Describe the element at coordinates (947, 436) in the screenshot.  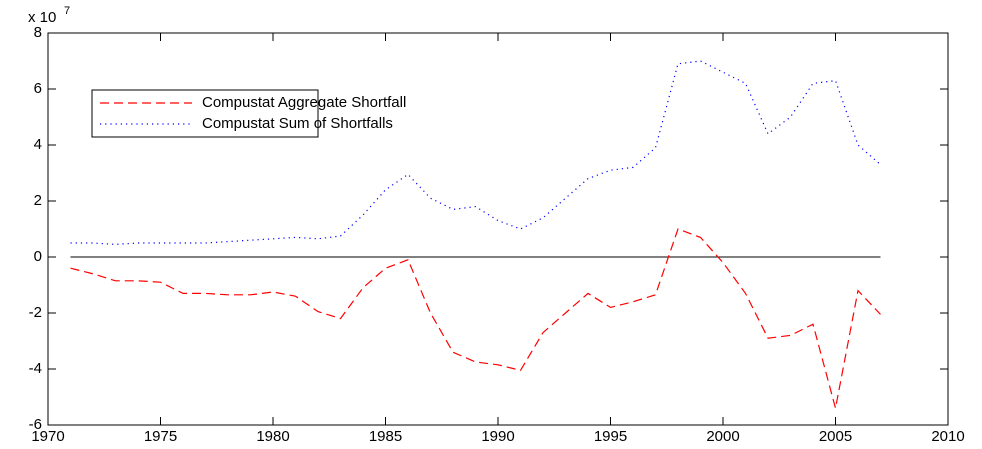
I see `x-tick-label: 2010` at that location.